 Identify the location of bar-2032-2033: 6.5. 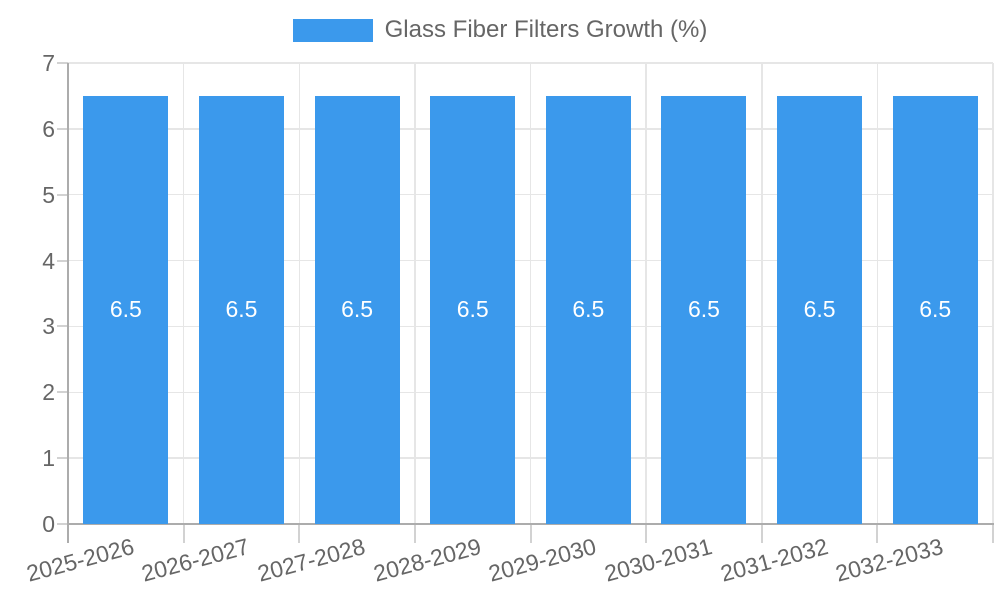
(935, 309).